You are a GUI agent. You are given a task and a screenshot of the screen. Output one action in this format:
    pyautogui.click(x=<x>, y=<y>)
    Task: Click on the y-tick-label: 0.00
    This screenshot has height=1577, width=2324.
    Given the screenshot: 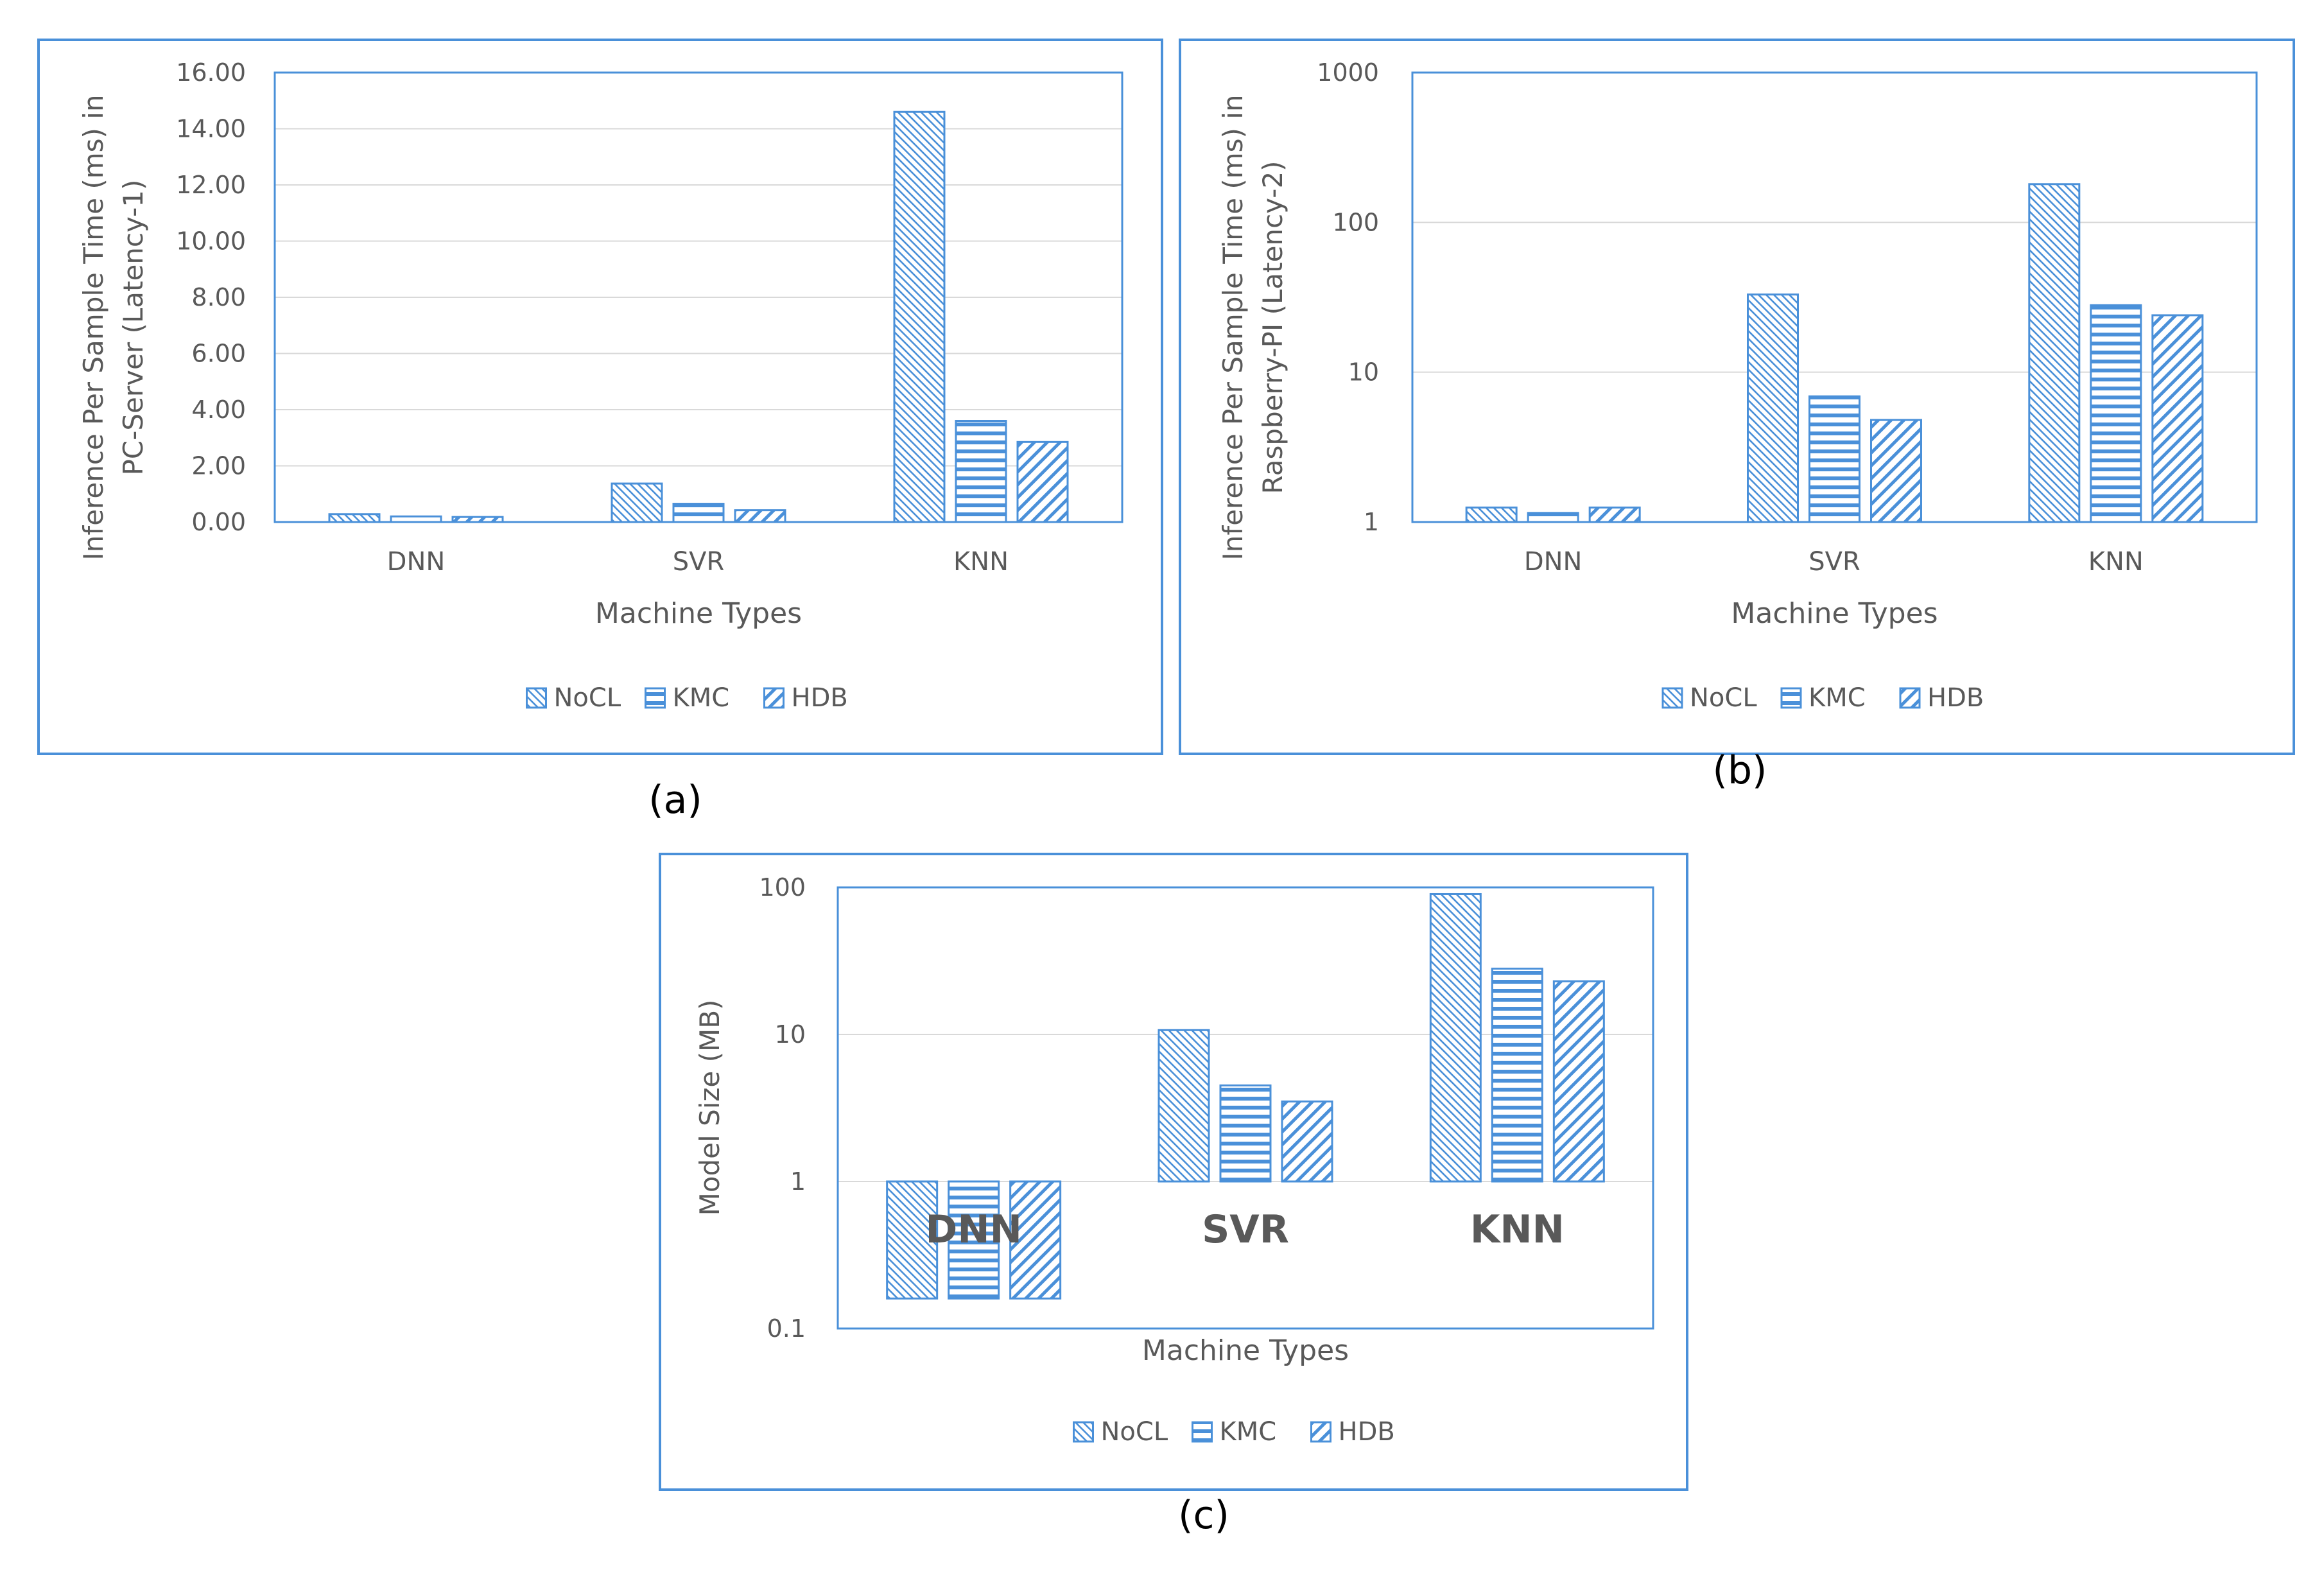 What is the action you would take?
    pyautogui.click(x=218, y=522)
    